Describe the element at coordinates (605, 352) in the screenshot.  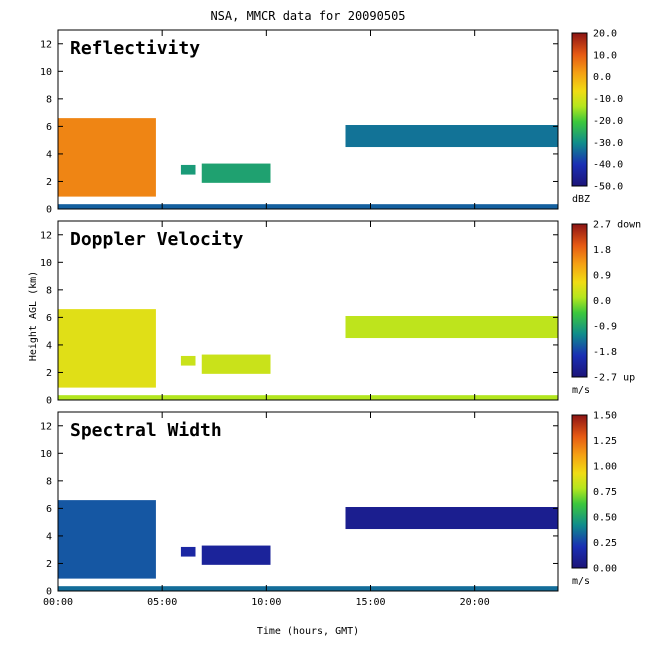
I see `colorbar-tick-label: -1.8` at that location.